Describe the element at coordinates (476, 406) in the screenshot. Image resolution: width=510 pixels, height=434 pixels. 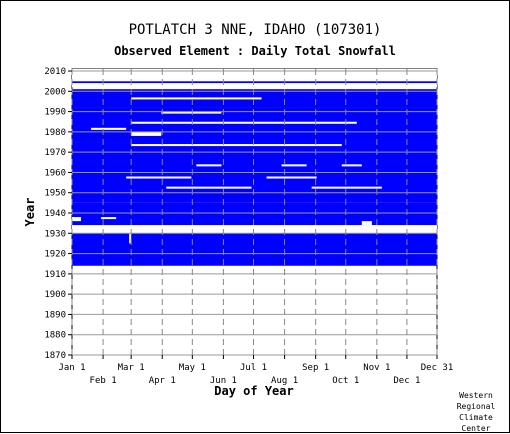
I see `credit-line-2: Regional` at that location.